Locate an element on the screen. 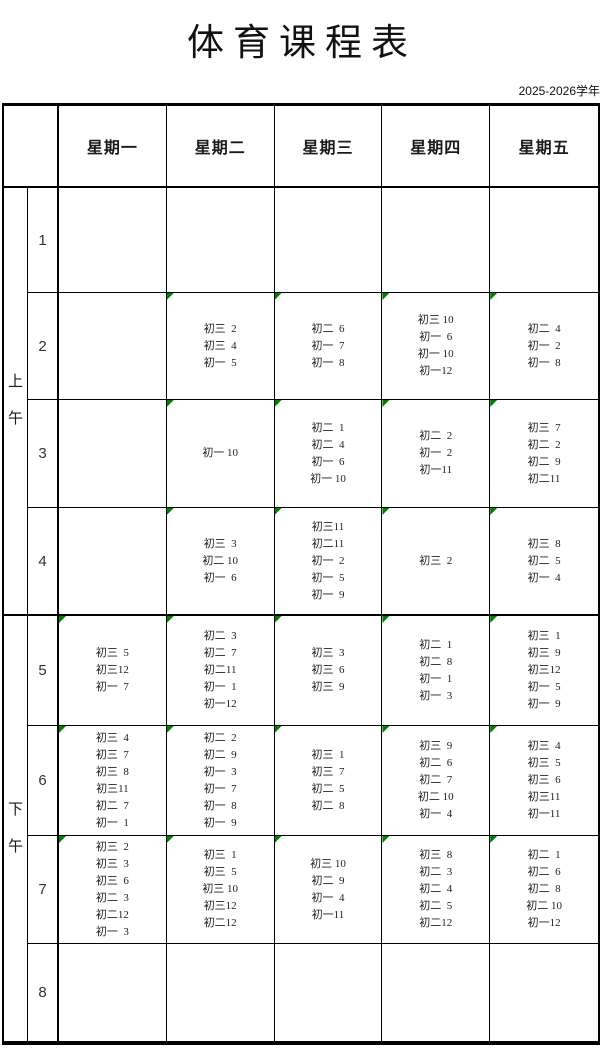  schedule-cell-p8-thu is located at coordinates (436, 992).